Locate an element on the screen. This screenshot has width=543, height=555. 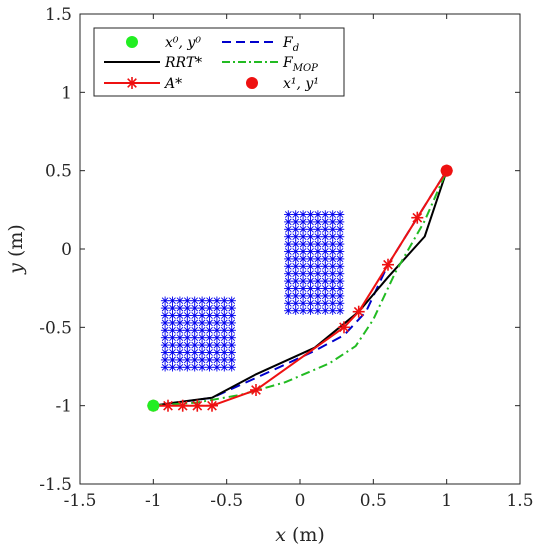
x-tick-label: 0.5 is located at coordinates (373, 501).